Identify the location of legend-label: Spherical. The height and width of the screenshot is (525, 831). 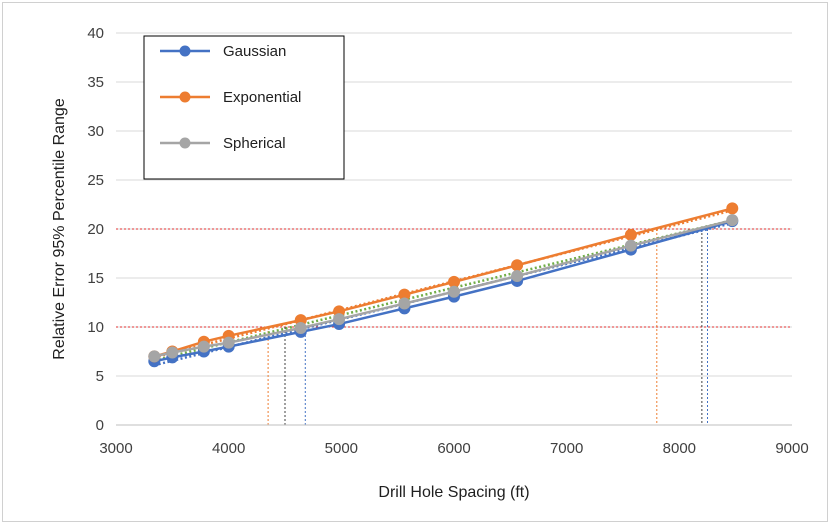
(254, 143).